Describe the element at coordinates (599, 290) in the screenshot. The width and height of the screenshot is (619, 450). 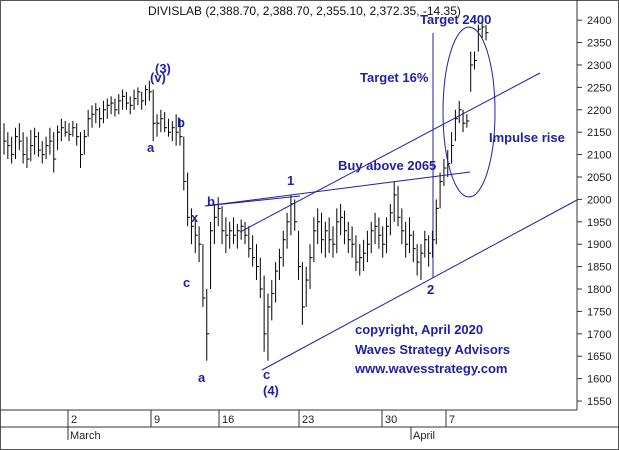
I see `y-tick-label: 1800` at that location.